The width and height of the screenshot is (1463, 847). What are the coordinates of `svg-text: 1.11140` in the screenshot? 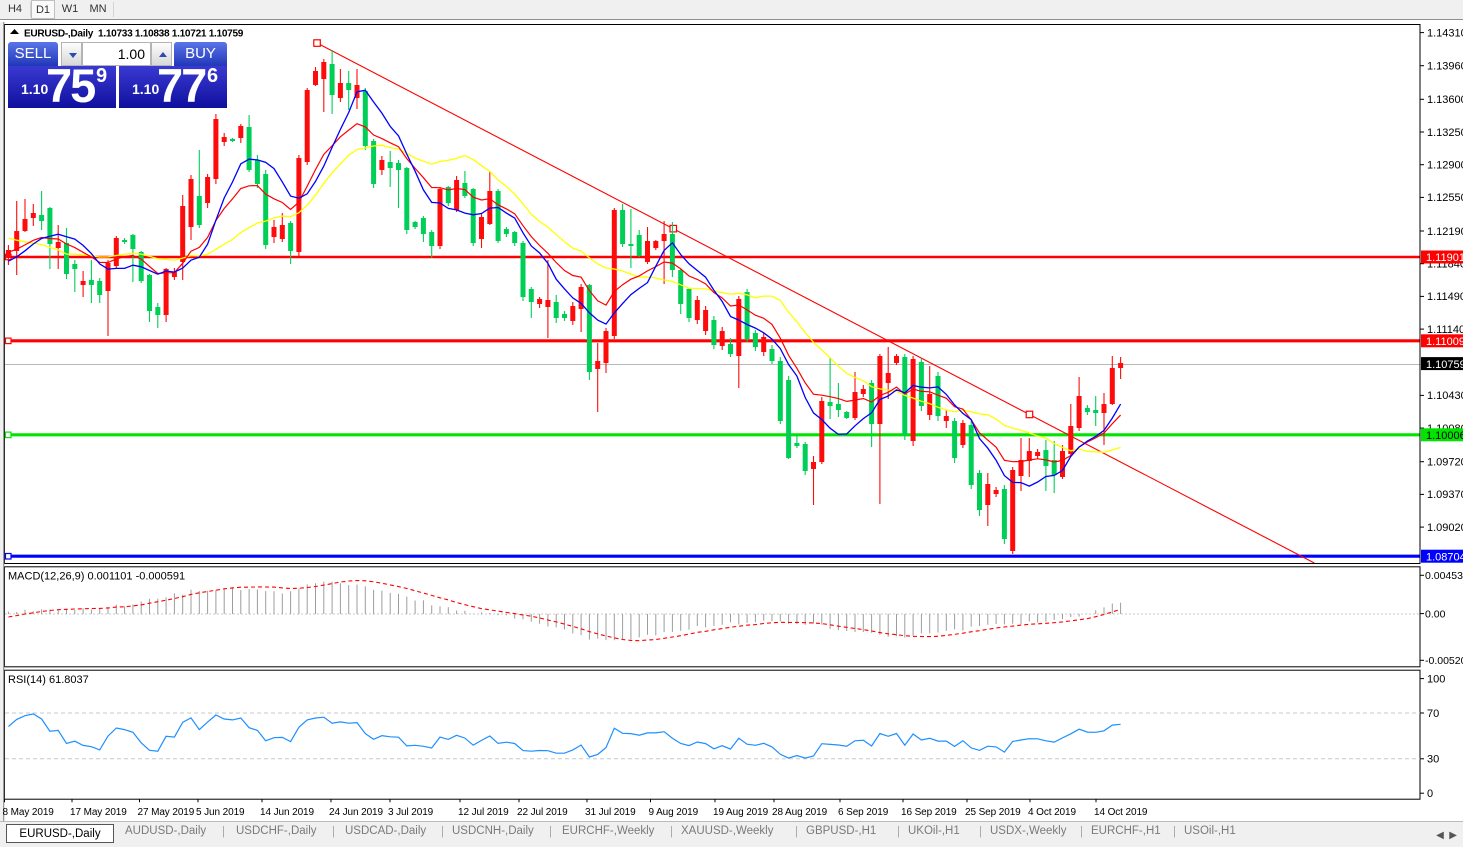 It's located at (1445, 330).